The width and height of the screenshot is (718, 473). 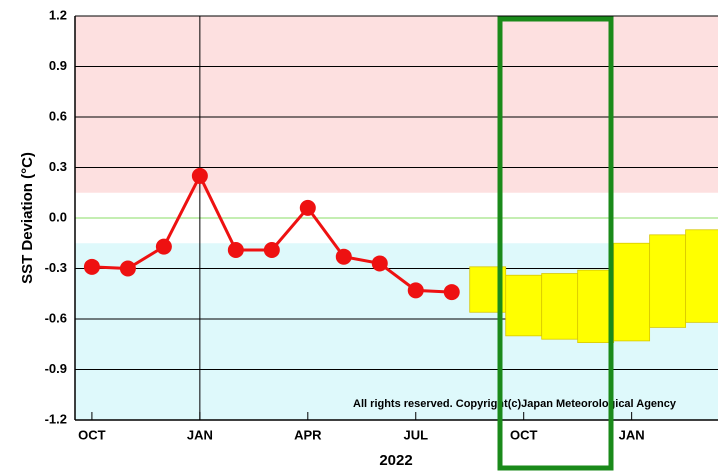 What do you see at coordinates (415, 434) in the screenshot?
I see `x-tick-label: JUL` at bounding box center [415, 434].